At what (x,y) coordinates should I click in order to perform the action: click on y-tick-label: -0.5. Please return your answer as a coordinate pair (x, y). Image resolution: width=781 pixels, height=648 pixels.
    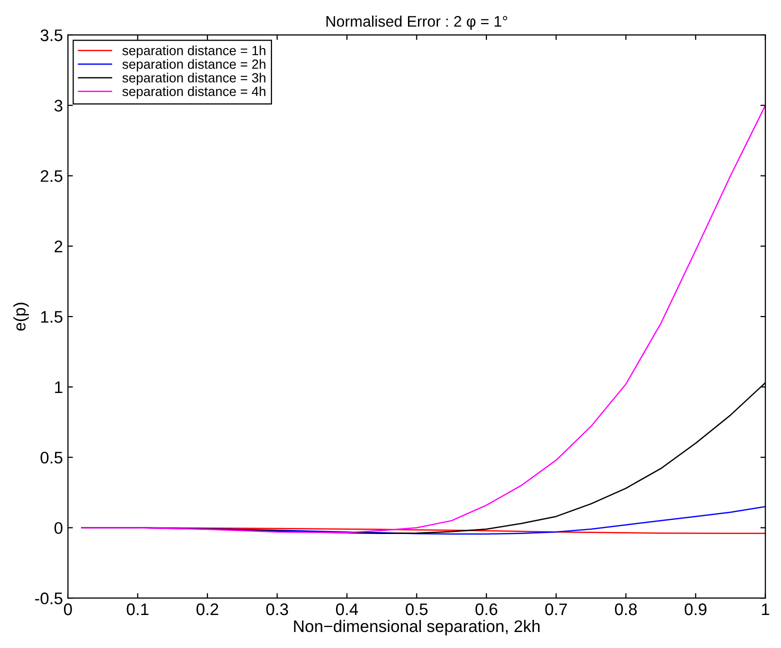
    Looking at the image, I should click on (48, 598).